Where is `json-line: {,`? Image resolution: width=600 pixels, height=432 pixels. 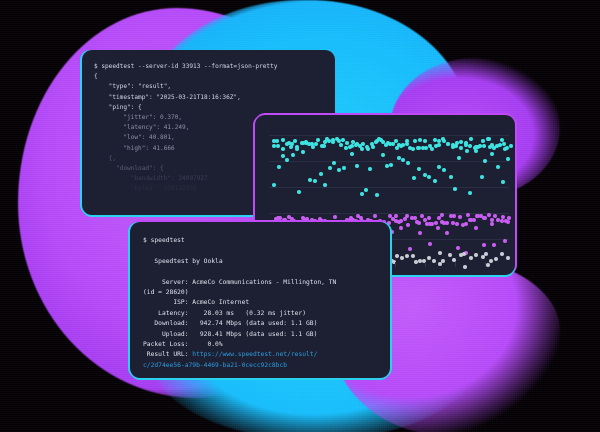
json-line: {, is located at coordinates (105, 158).